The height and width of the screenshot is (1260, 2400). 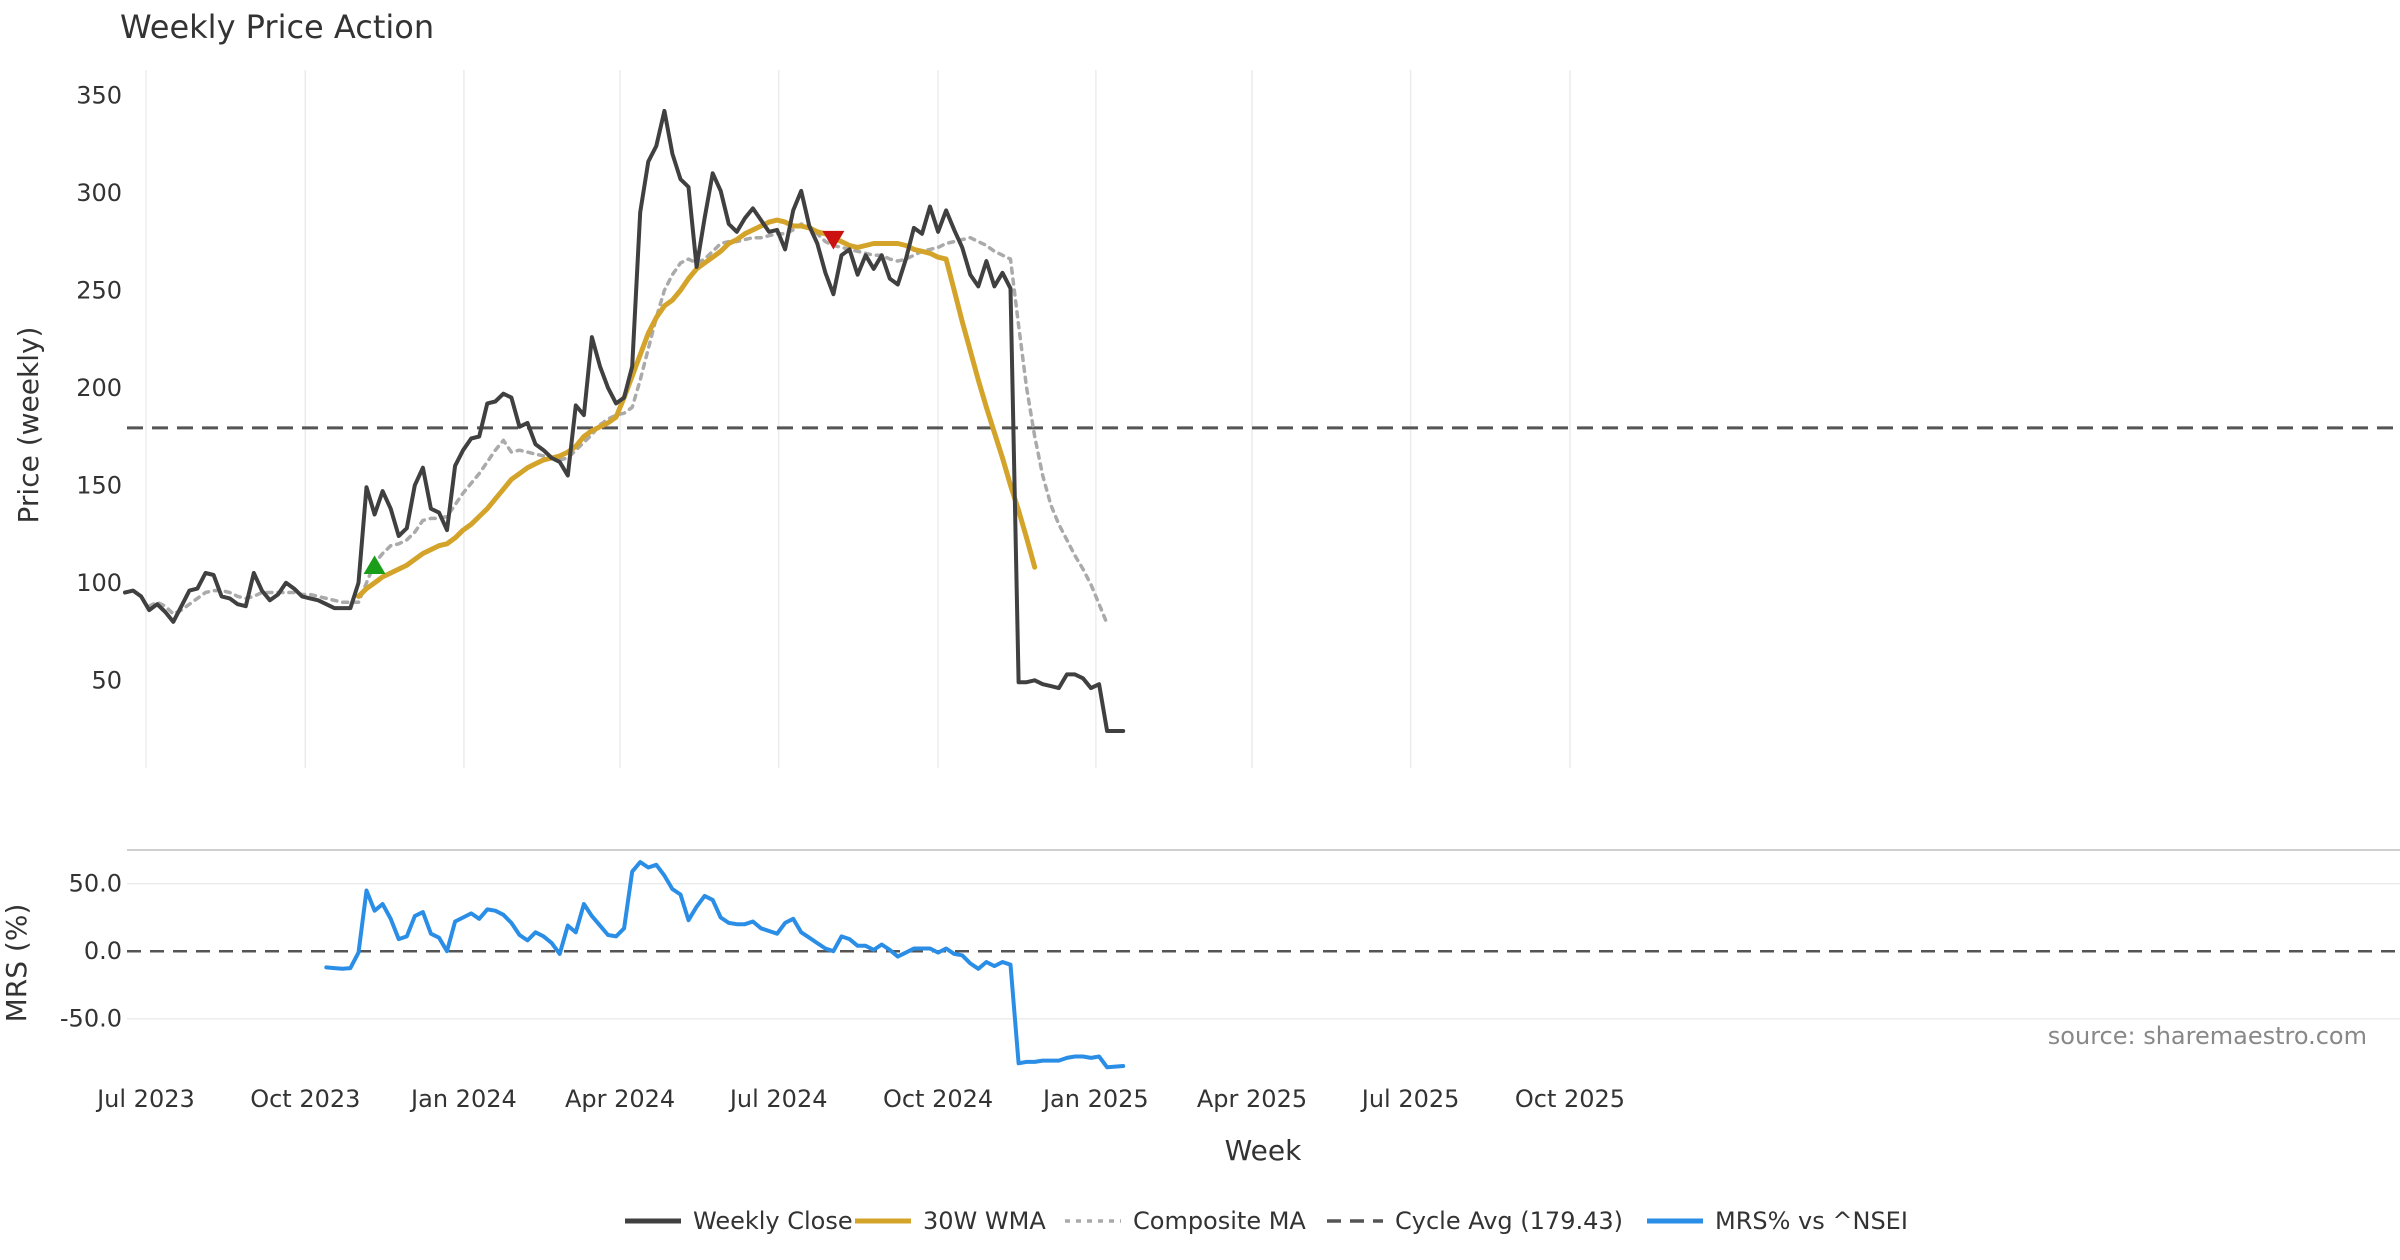 What do you see at coordinates (1509, 1221) in the screenshot?
I see `legend-label: Cycle Avg (179.43)` at bounding box center [1509, 1221].